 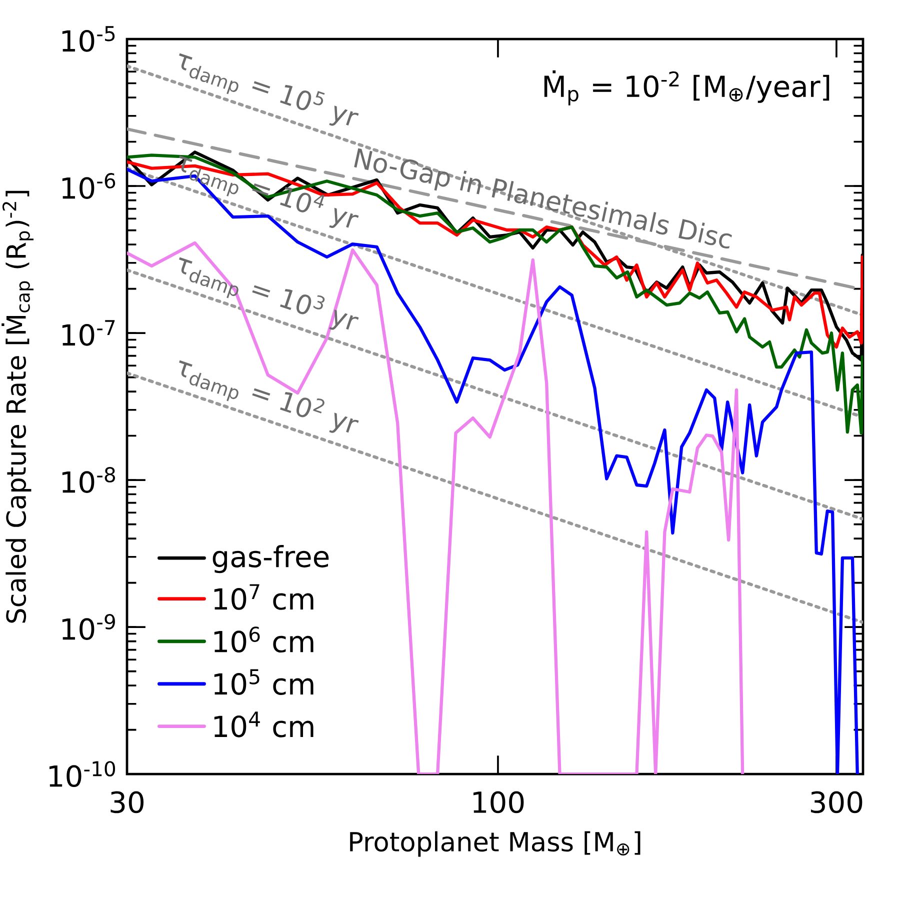 I want to click on annotation: τ$_{damp}$ = 10$^{2}$ yr, so click(x=269, y=396).